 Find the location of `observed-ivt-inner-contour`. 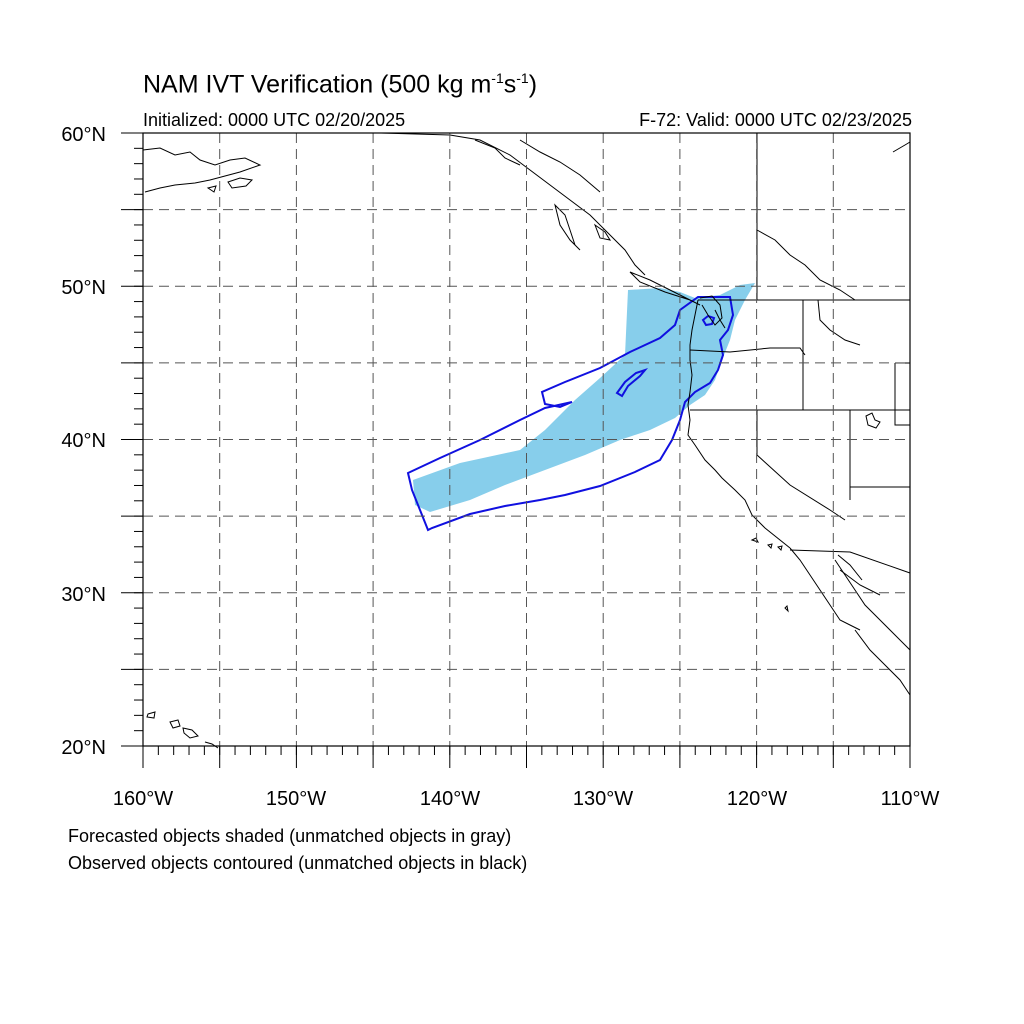

observed-ivt-inner-contour is located at coordinates (632, 382).